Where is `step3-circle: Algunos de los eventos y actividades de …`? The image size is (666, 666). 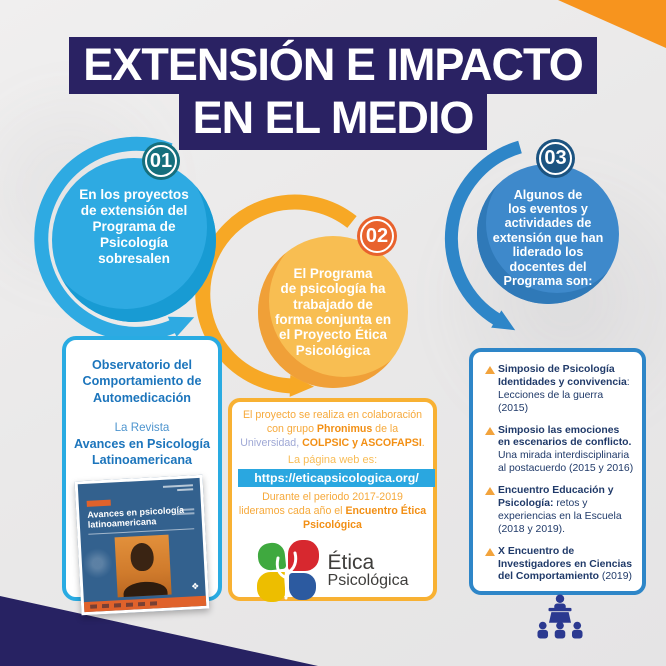
step3-circle: Algunos de los eventos y actividades de … is located at coordinates (548, 234).